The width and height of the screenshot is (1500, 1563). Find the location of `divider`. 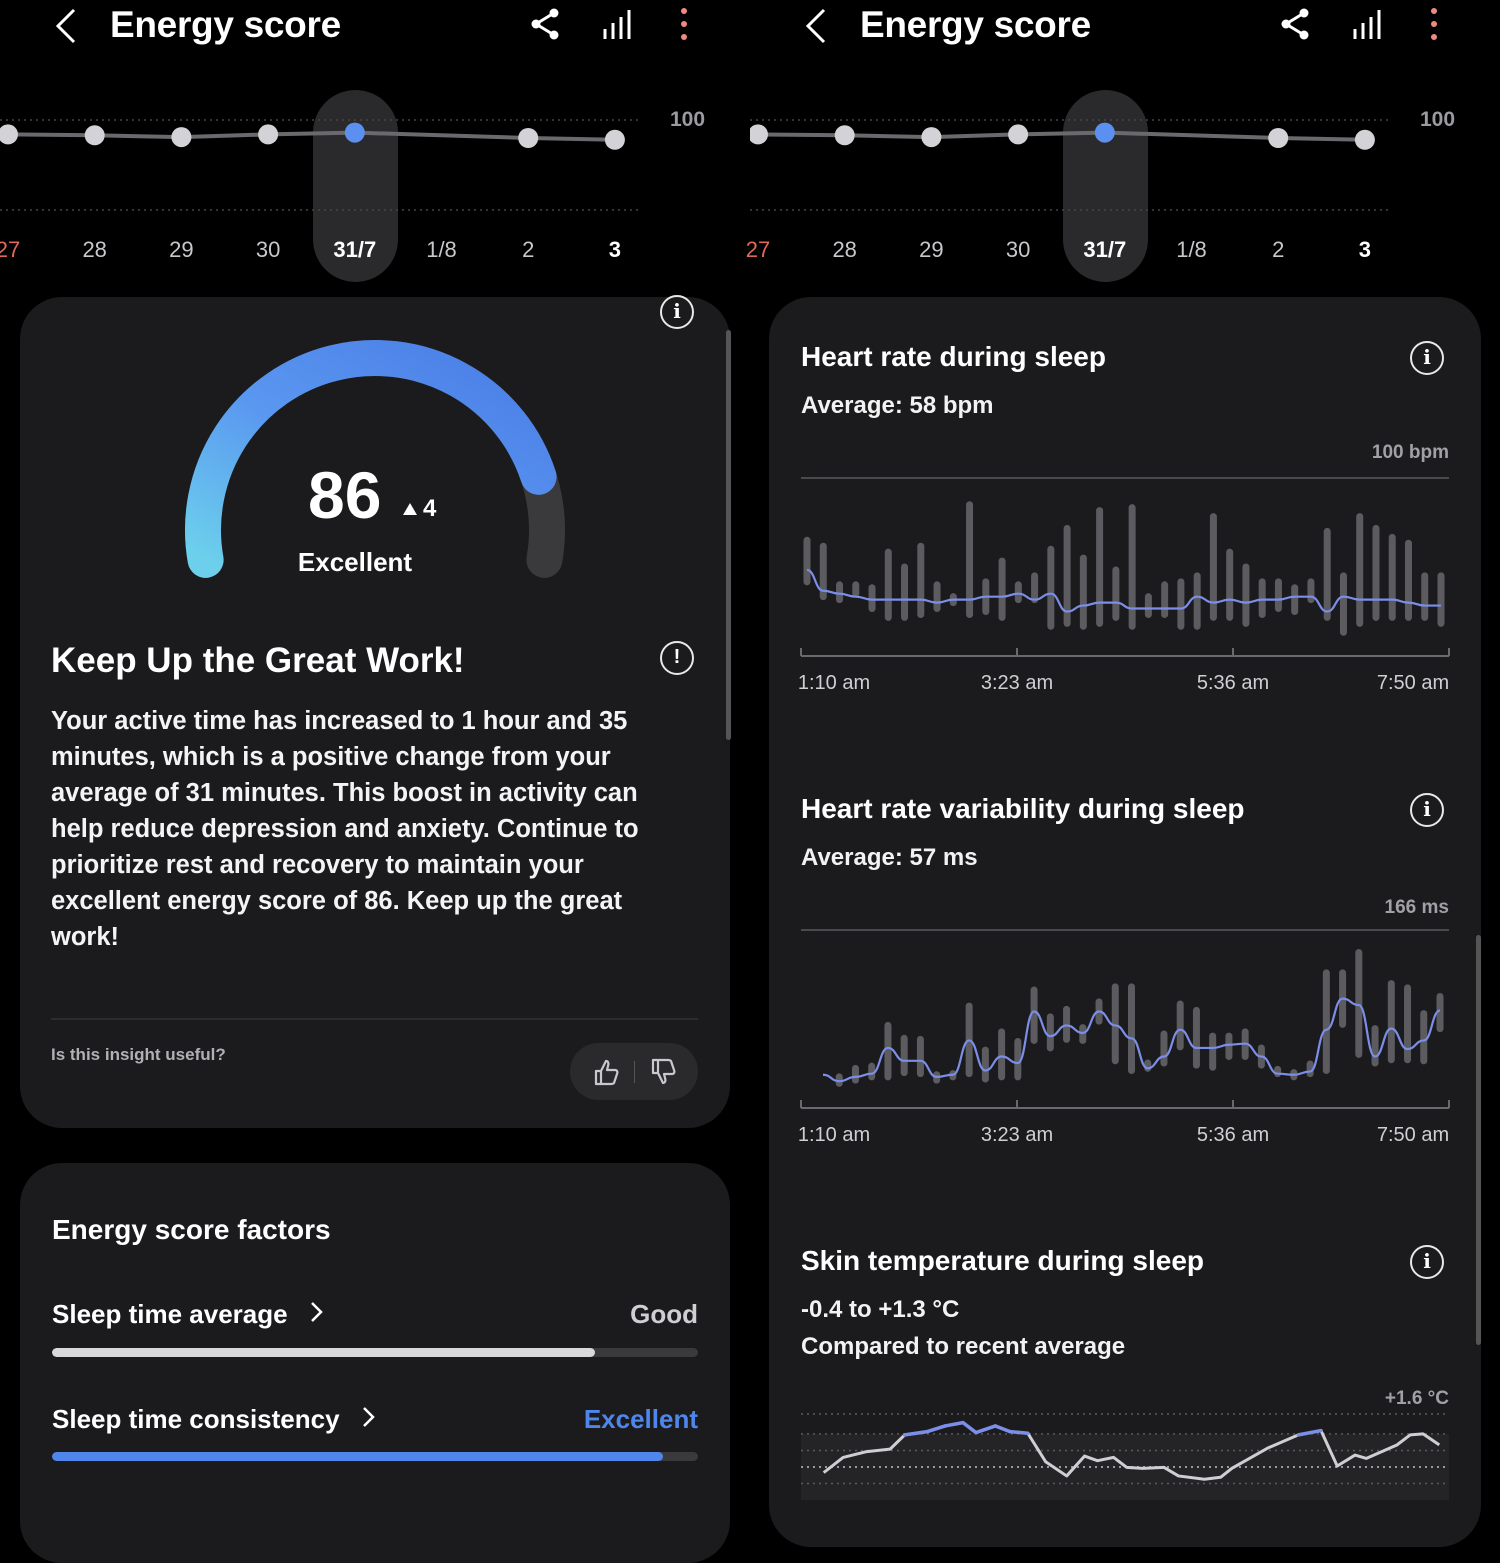

divider is located at coordinates (374, 1019).